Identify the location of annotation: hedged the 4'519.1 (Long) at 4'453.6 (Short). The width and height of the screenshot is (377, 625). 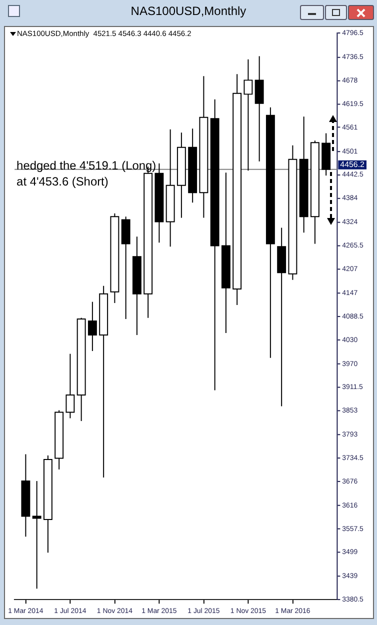
(86, 173).